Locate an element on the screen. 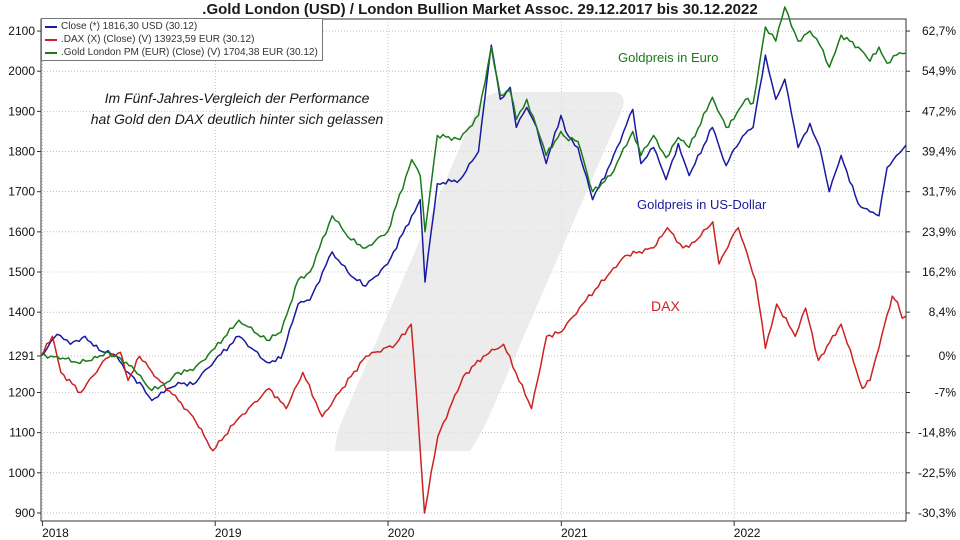 The width and height of the screenshot is (960, 540). x-tick-label: 2018 is located at coordinates (55, 533).